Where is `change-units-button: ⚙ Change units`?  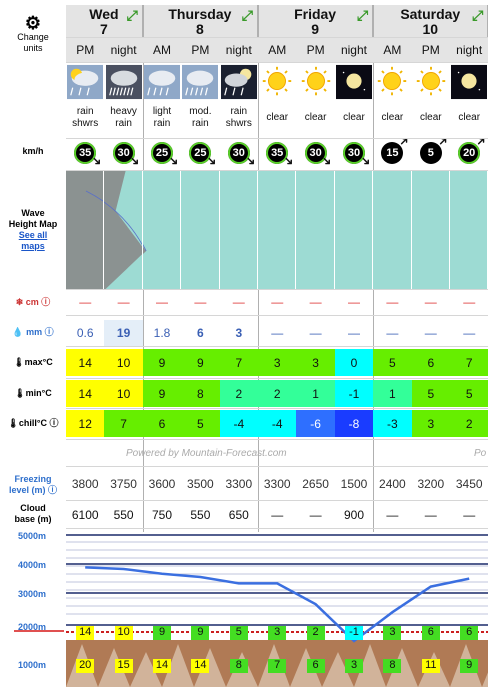 change-units-button: ⚙ Change units is located at coordinates (33, 34).